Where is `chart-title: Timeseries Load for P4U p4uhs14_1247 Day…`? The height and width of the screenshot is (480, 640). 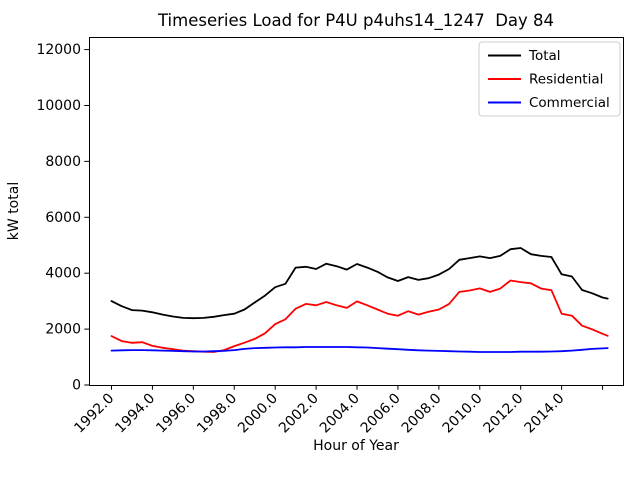
chart-title: Timeseries Load for P4U p4uhs14_1247 Day… is located at coordinates (355, 21).